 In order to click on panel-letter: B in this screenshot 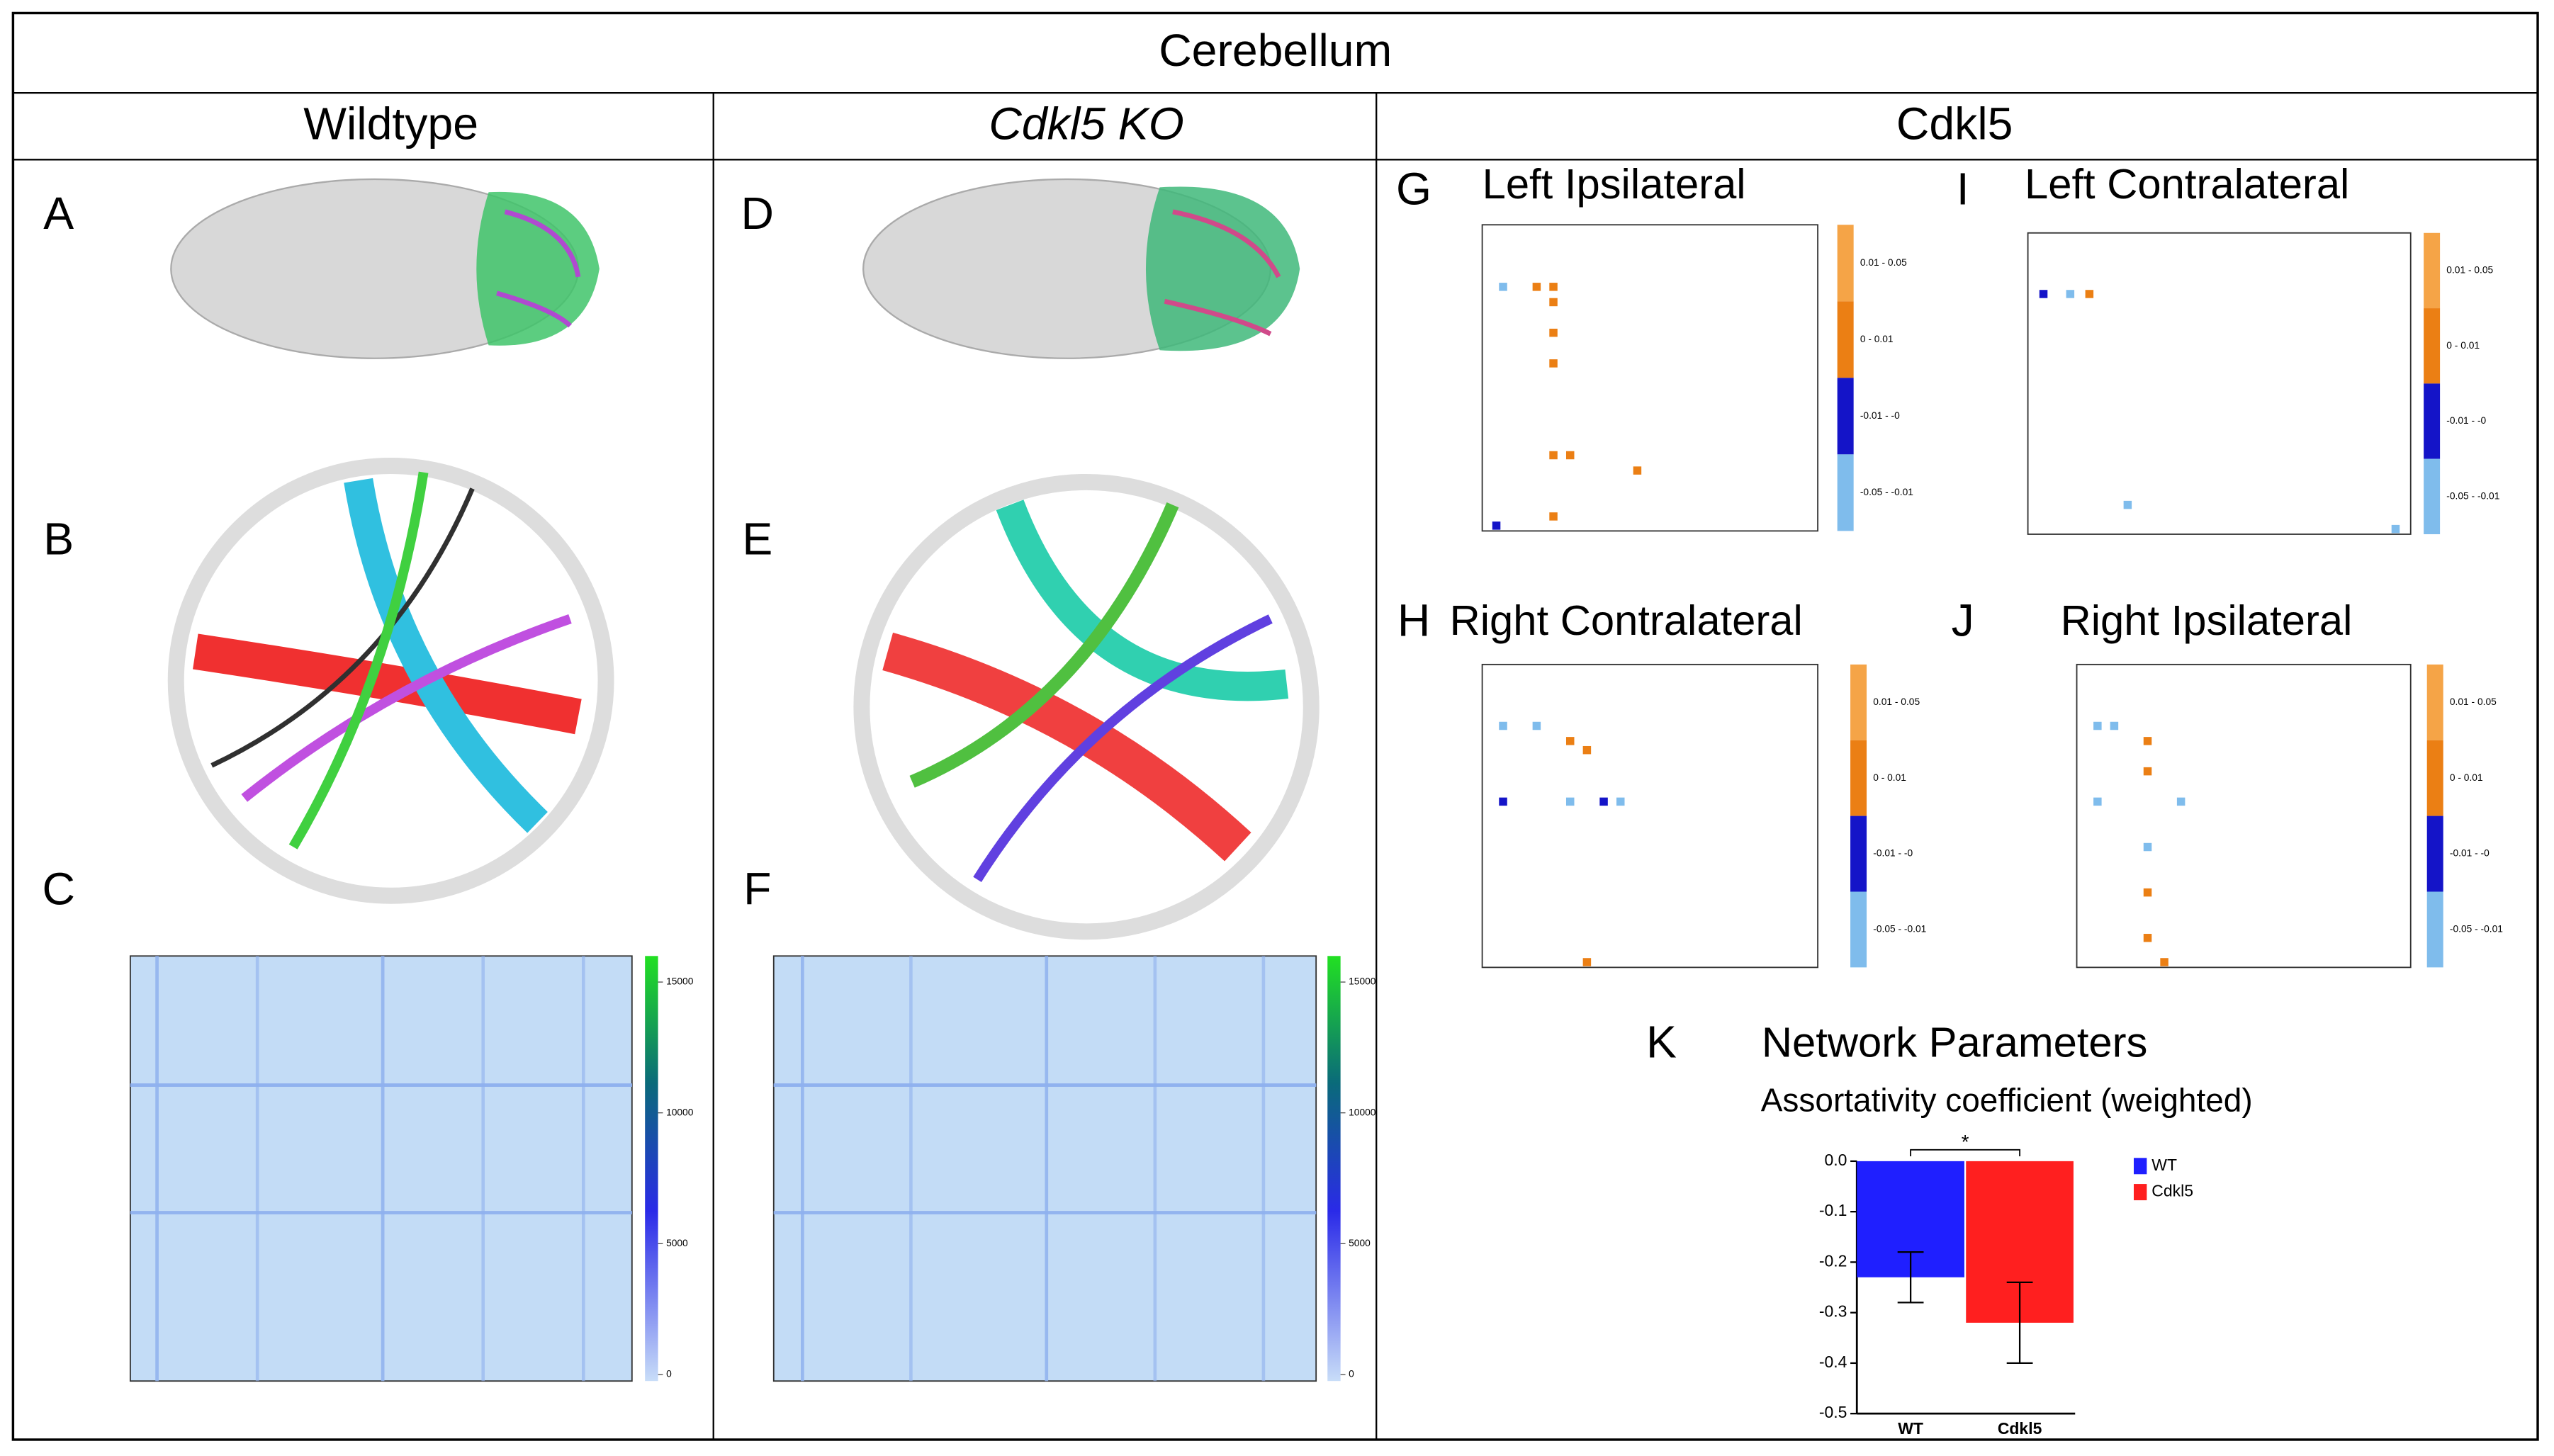, I will do `click(58, 538)`.